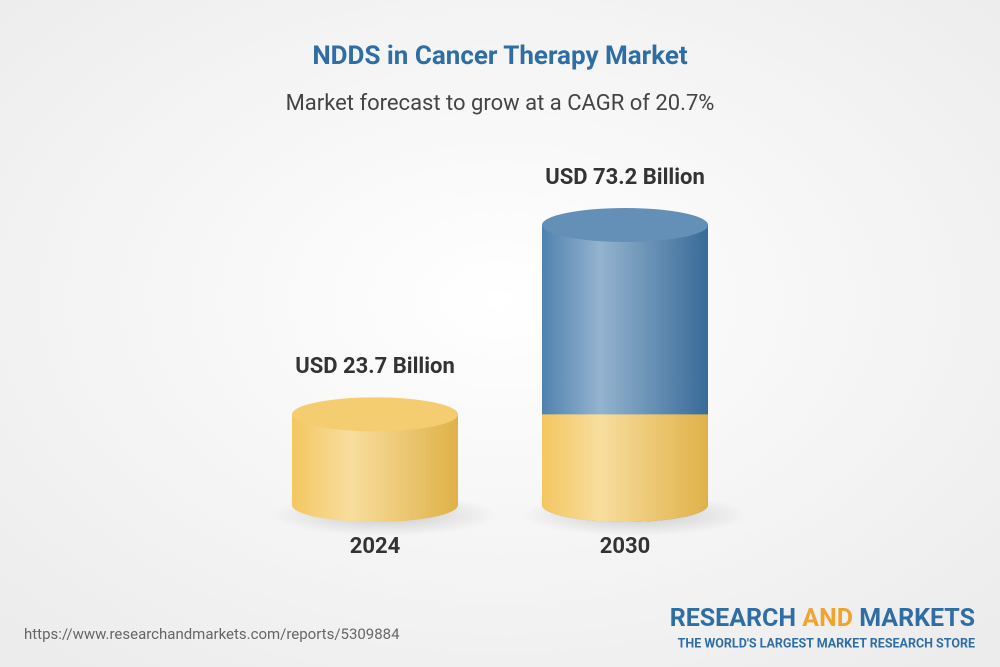 This screenshot has width=1000, height=667. Describe the element at coordinates (375, 366) in the screenshot. I see `value-label: USD 23.7 Billion` at that location.